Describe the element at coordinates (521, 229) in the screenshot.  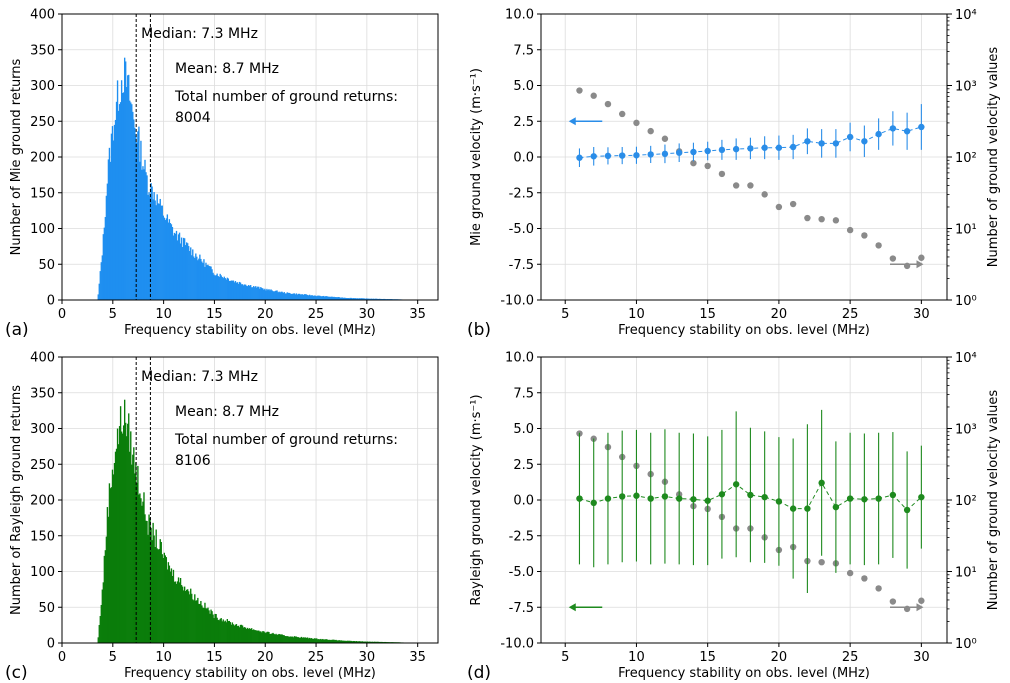
I see `y-tick-label: -5.0` at that location.